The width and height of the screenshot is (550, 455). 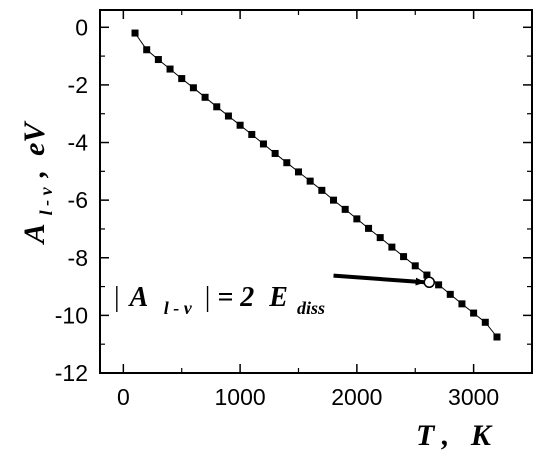 I want to click on y-axis-title-main: A, so click(x=34, y=234).